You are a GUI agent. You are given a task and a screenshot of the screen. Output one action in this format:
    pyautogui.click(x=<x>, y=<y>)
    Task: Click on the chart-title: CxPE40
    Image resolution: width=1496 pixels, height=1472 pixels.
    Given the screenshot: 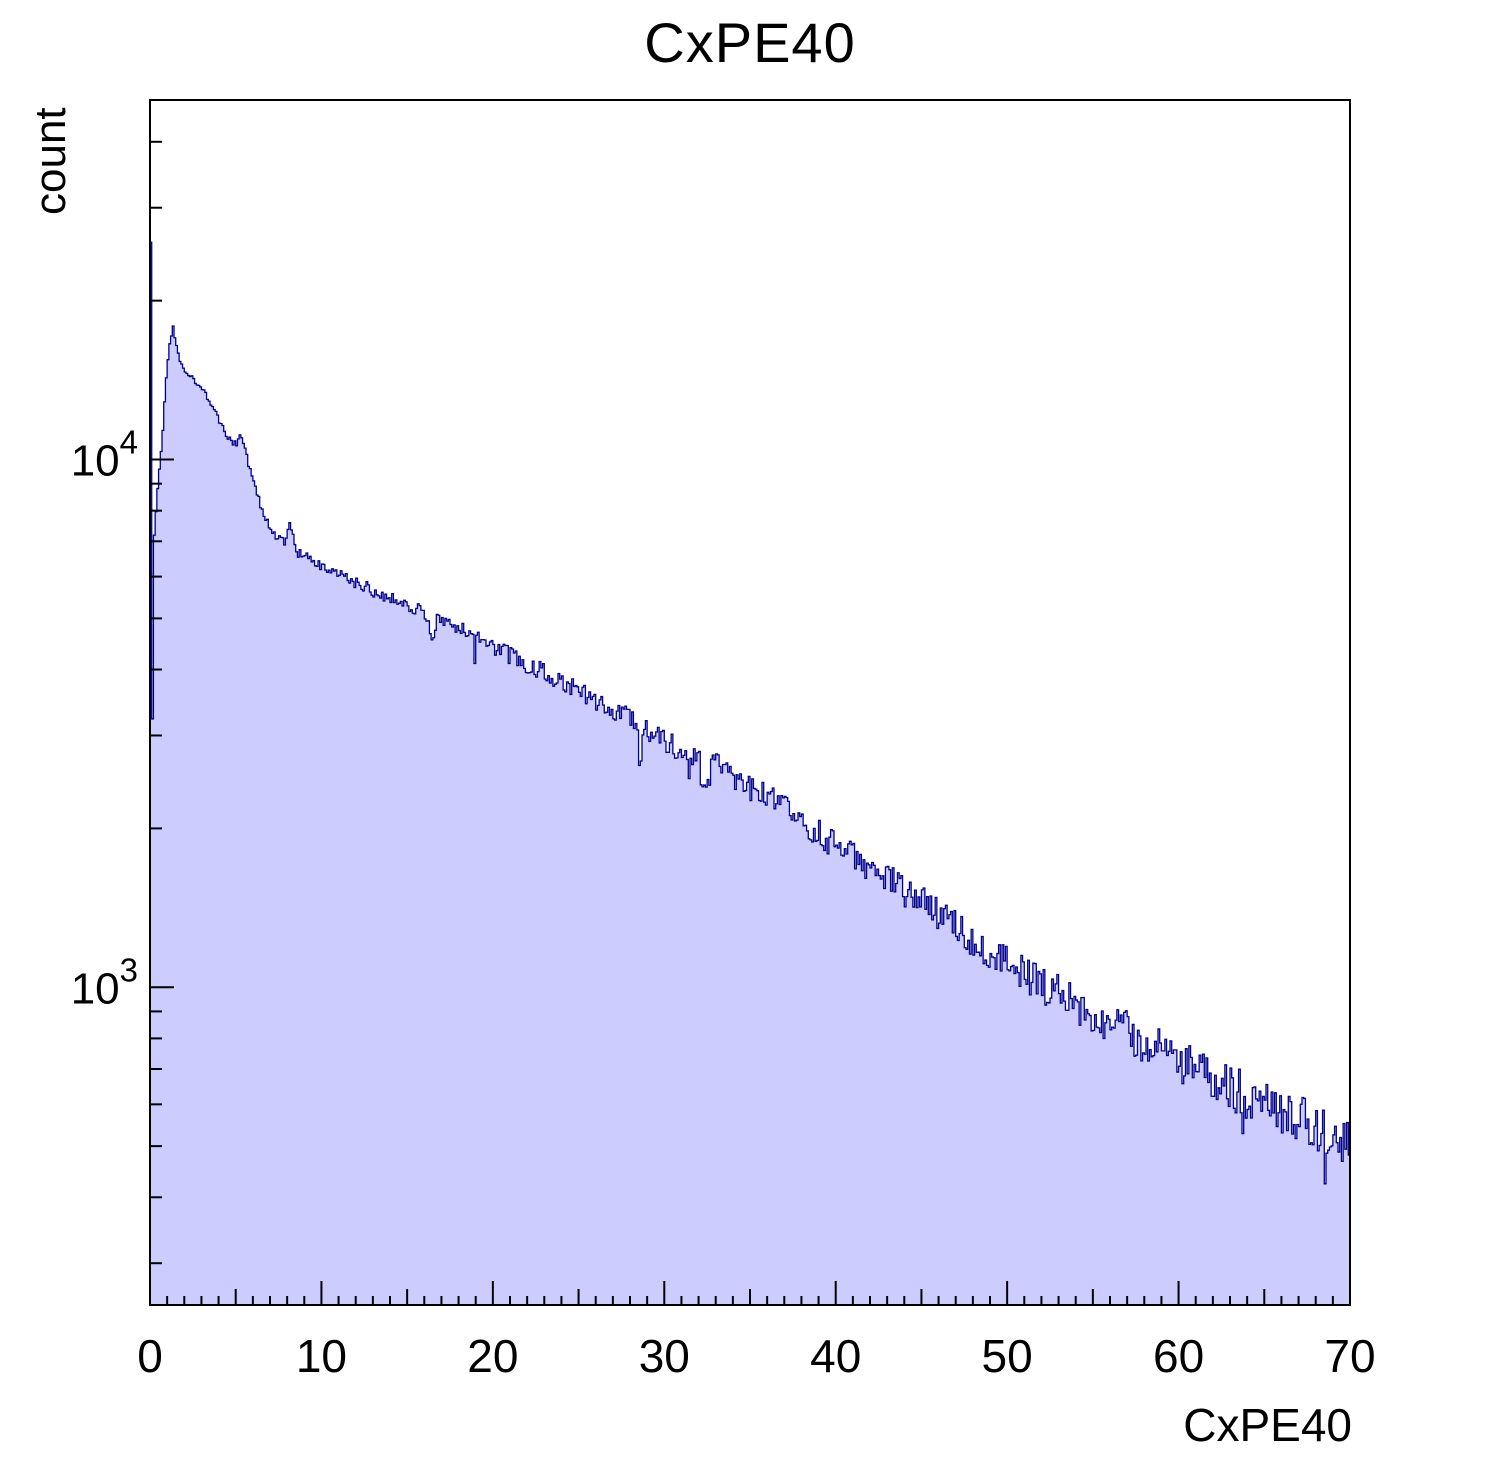 What is the action you would take?
    pyautogui.click(x=750, y=42)
    